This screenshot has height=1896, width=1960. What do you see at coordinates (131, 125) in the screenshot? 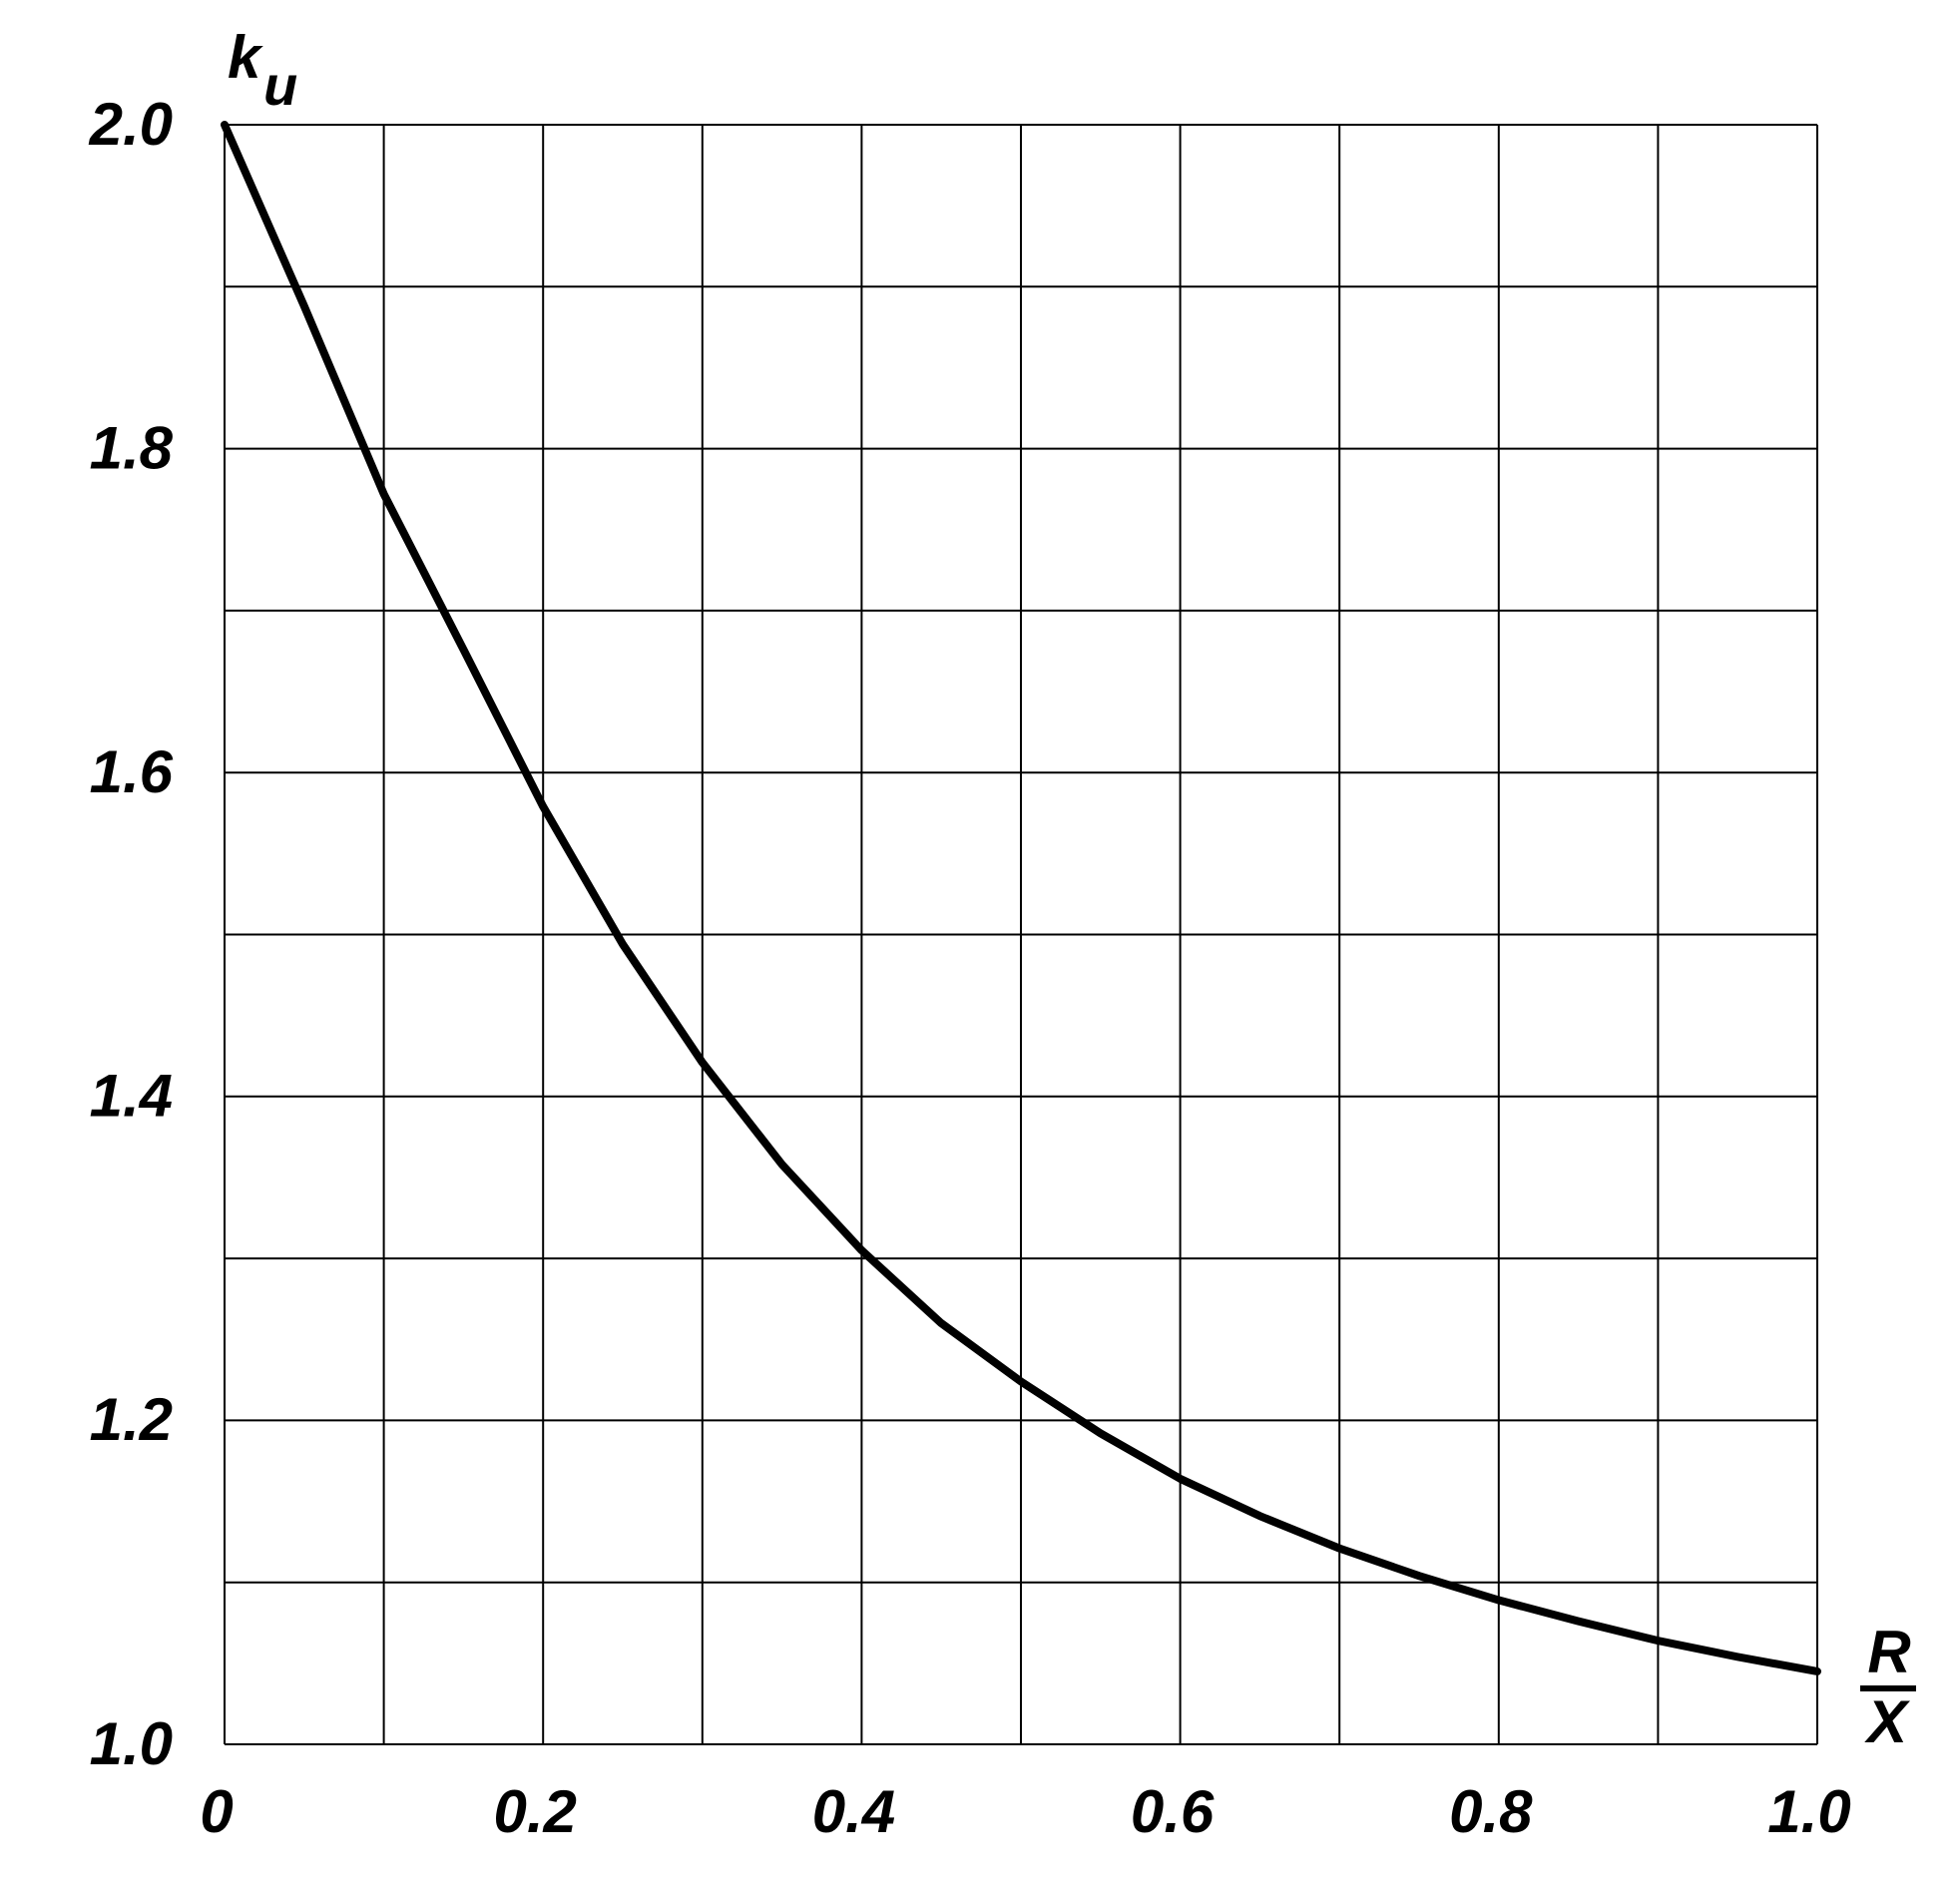
I see `y-tick-label: 2.0` at bounding box center [131, 125].